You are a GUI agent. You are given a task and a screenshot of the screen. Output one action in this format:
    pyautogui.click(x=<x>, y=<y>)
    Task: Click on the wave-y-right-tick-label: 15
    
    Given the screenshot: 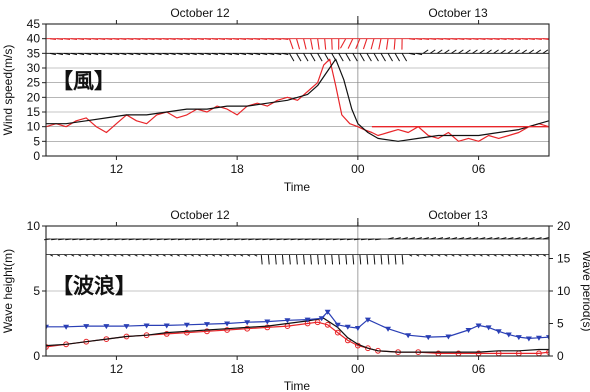 What is the action you would take?
    pyautogui.click(x=564, y=259)
    